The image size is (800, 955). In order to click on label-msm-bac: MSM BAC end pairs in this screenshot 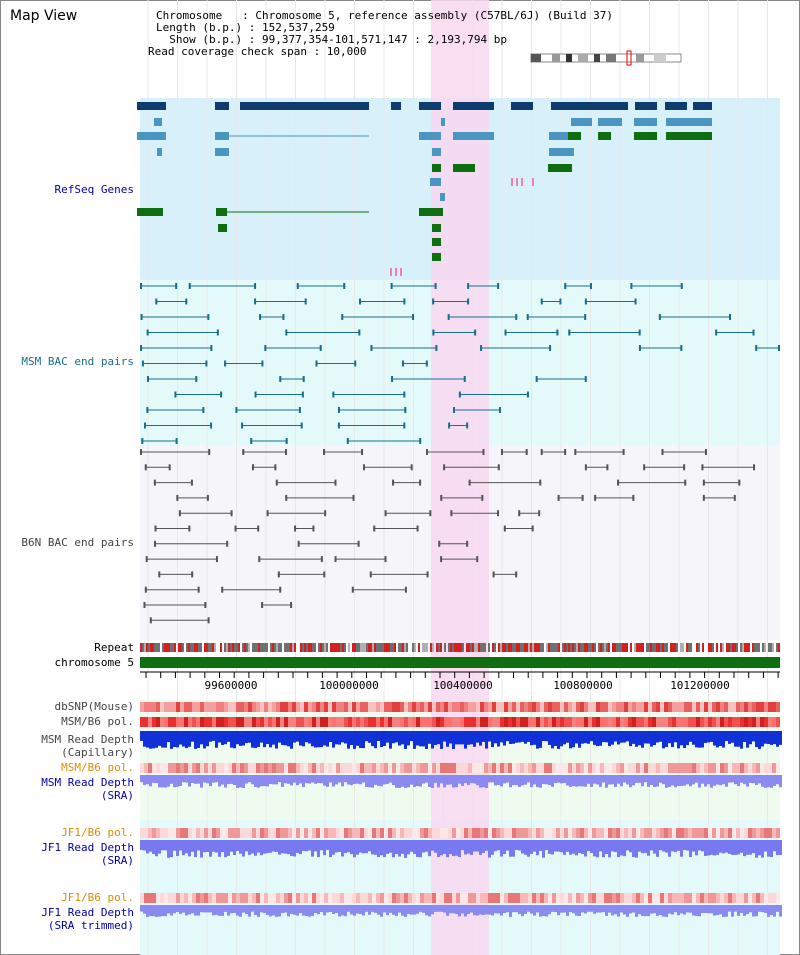, I will do `click(77, 361)`.